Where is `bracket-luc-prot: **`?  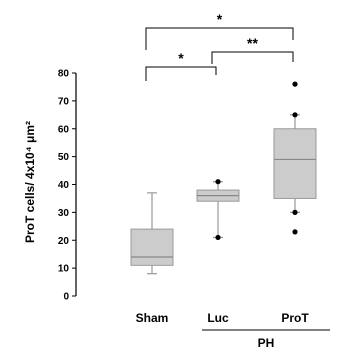 bracket-luc-prot: ** is located at coordinates (252, 49).